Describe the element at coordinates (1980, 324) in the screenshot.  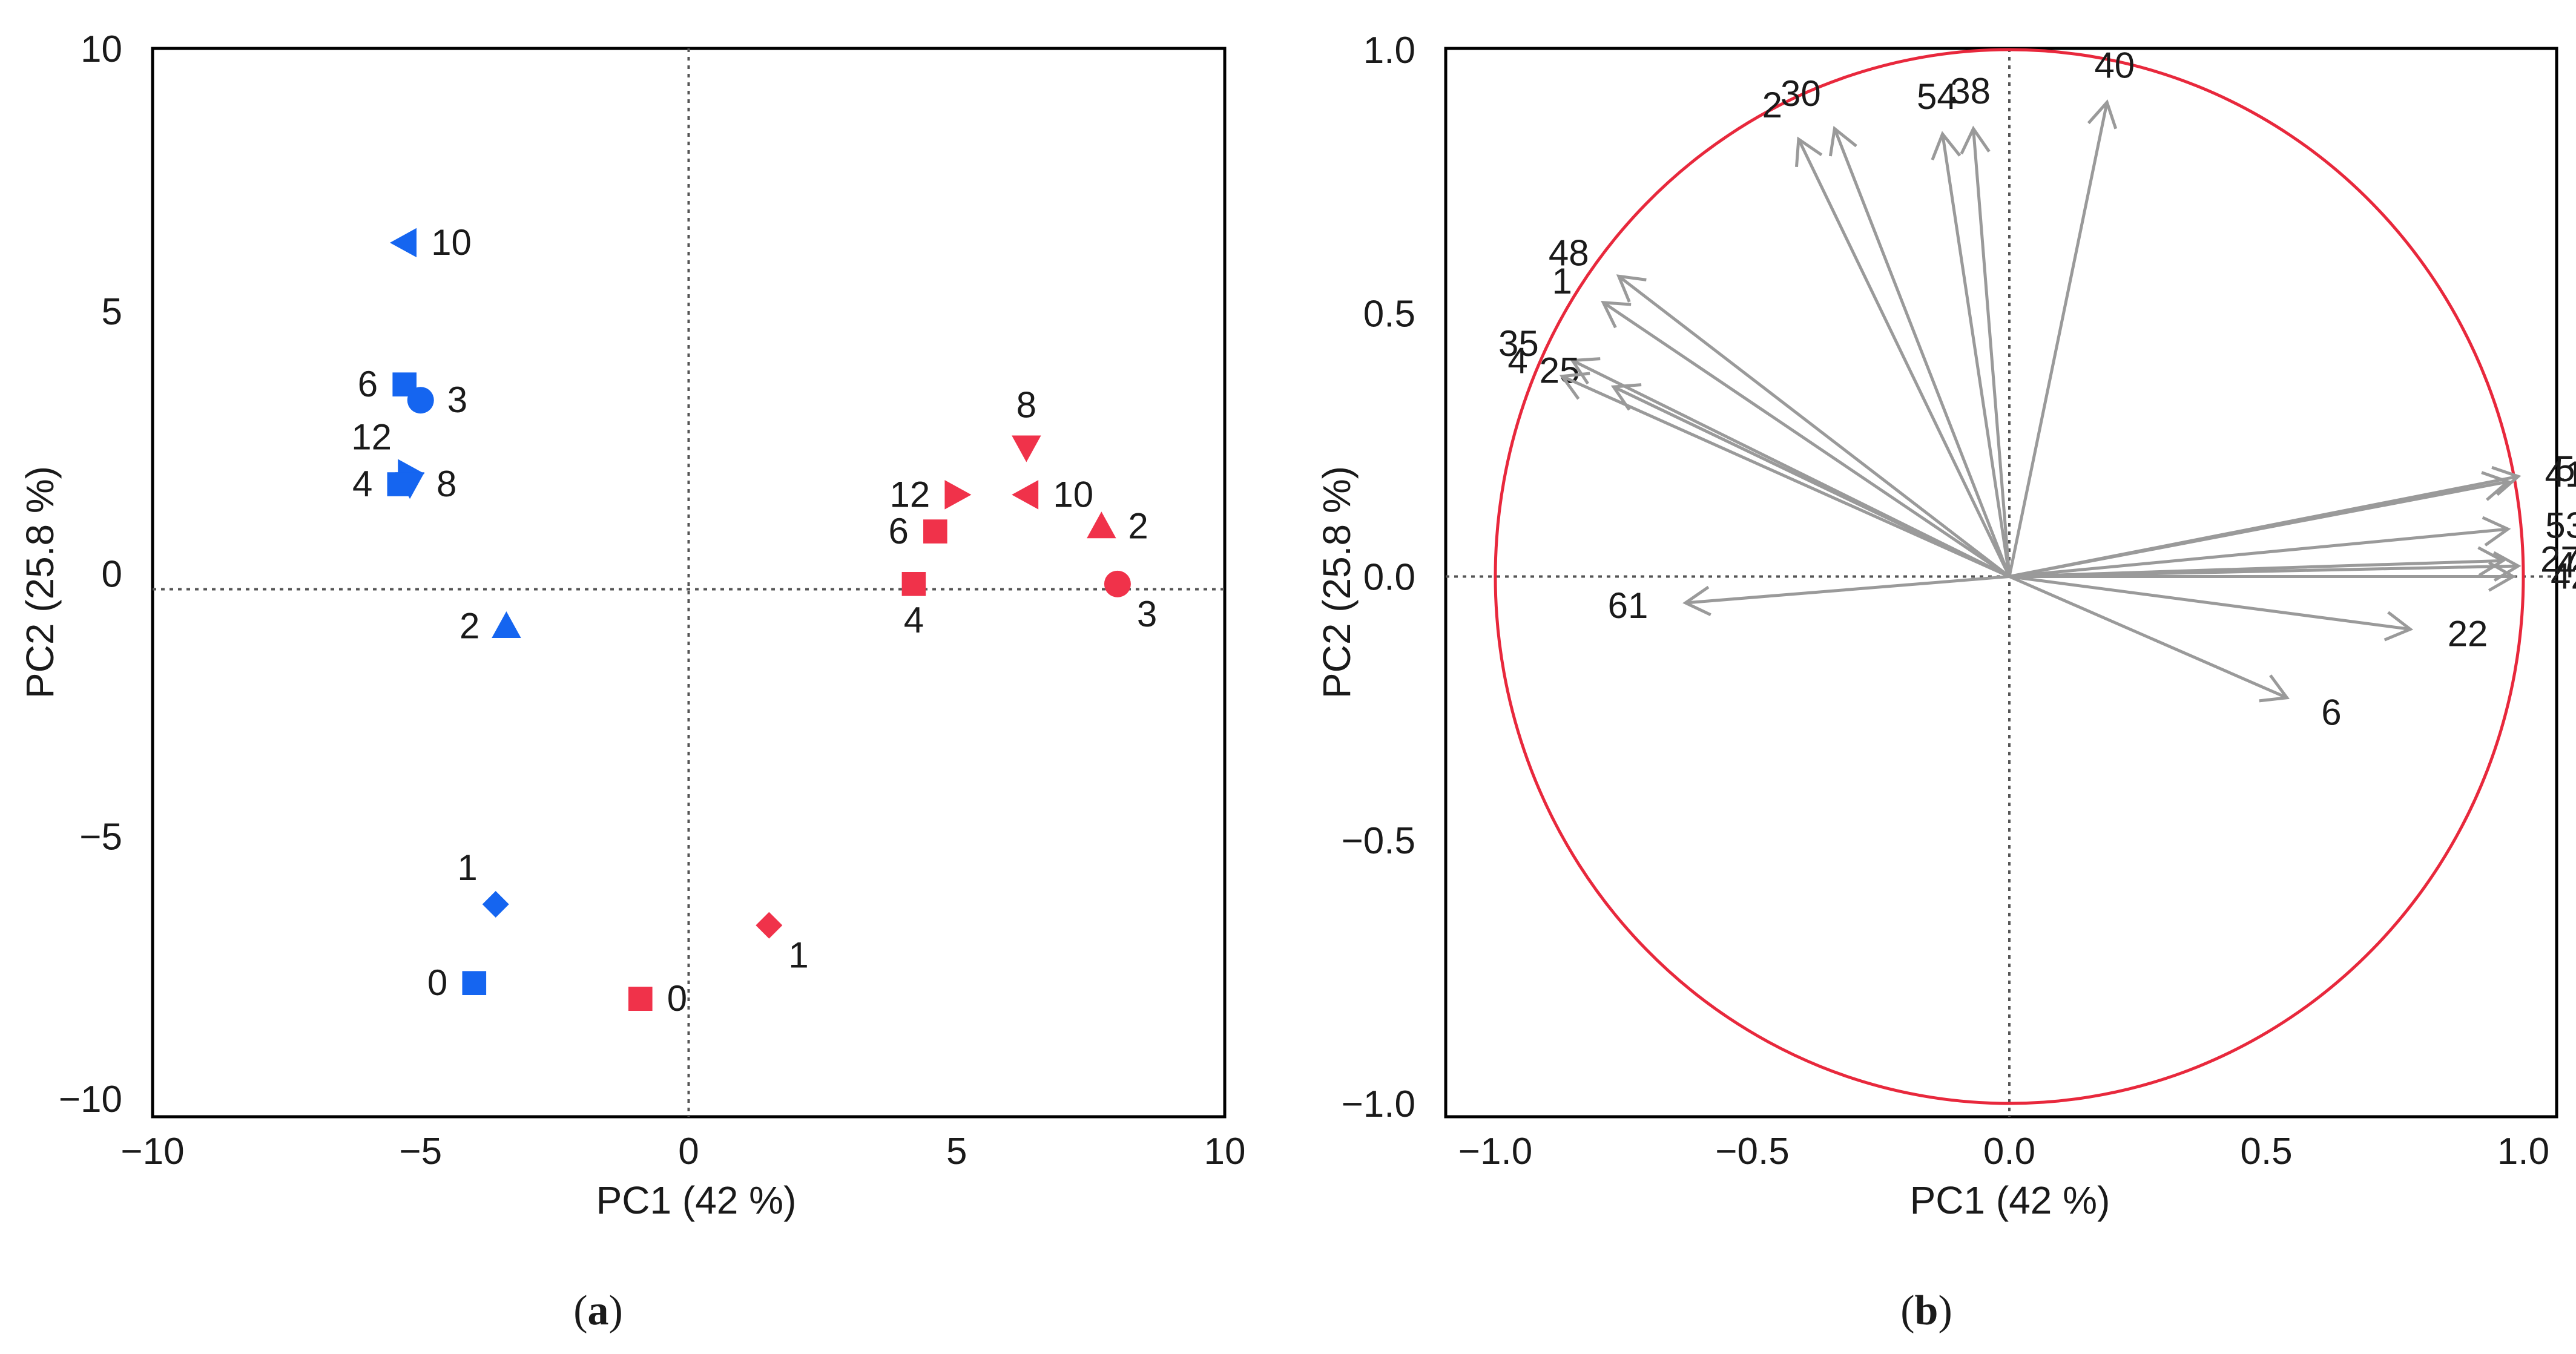
I see `loading-vector-38: 38` at that location.